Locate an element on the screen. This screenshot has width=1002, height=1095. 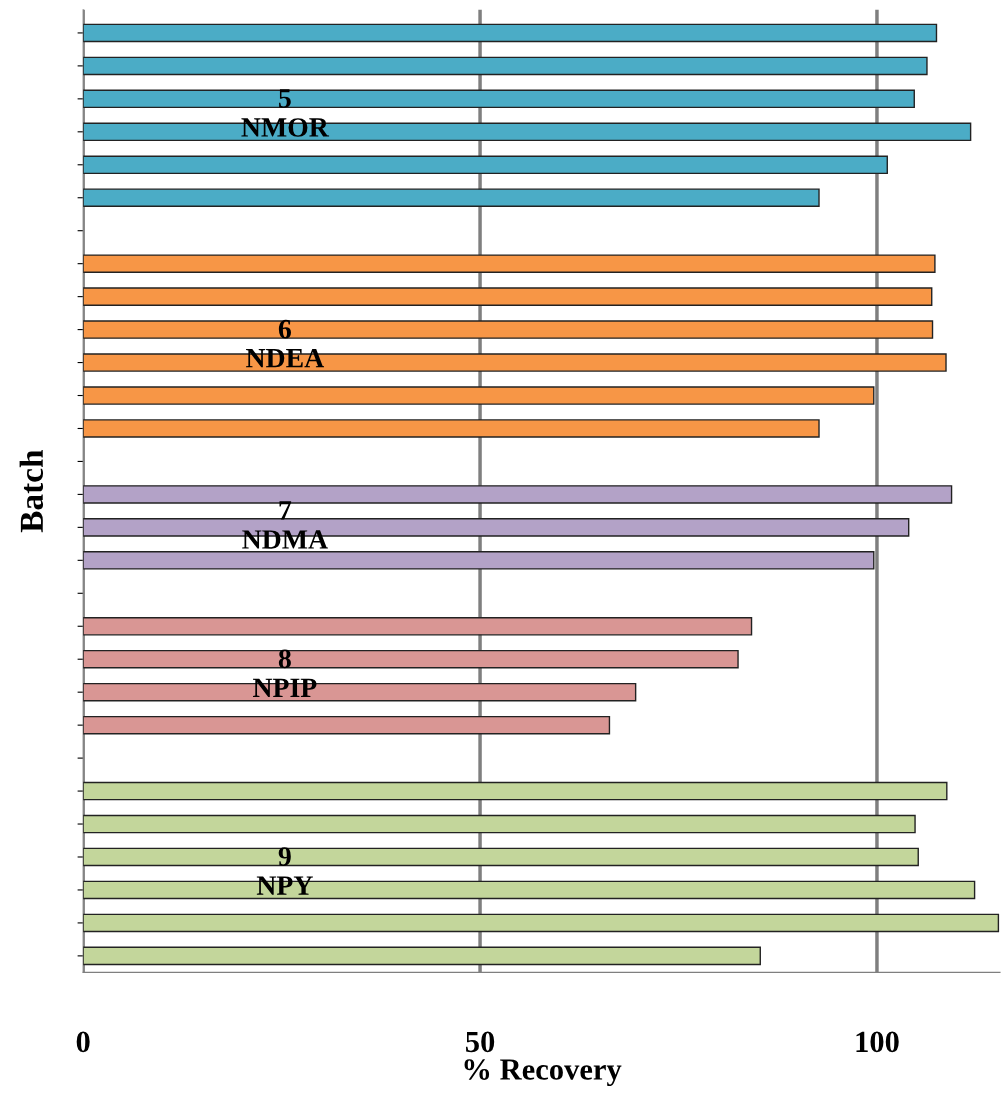
x-tick-label: 100 is located at coordinates (877, 1042).